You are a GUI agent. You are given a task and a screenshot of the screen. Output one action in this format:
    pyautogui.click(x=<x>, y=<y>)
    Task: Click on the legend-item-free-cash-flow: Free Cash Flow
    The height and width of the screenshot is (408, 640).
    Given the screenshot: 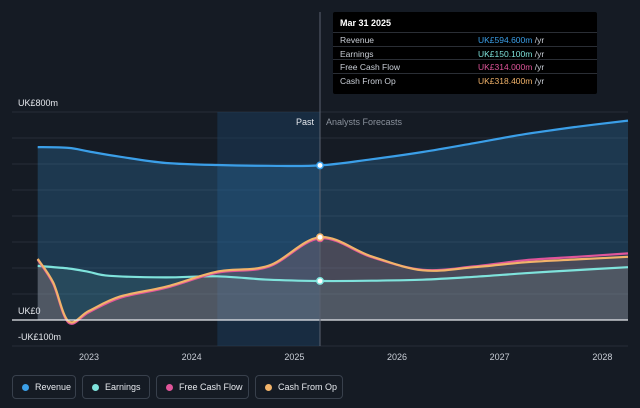 What is the action you would take?
    pyautogui.click(x=202, y=387)
    